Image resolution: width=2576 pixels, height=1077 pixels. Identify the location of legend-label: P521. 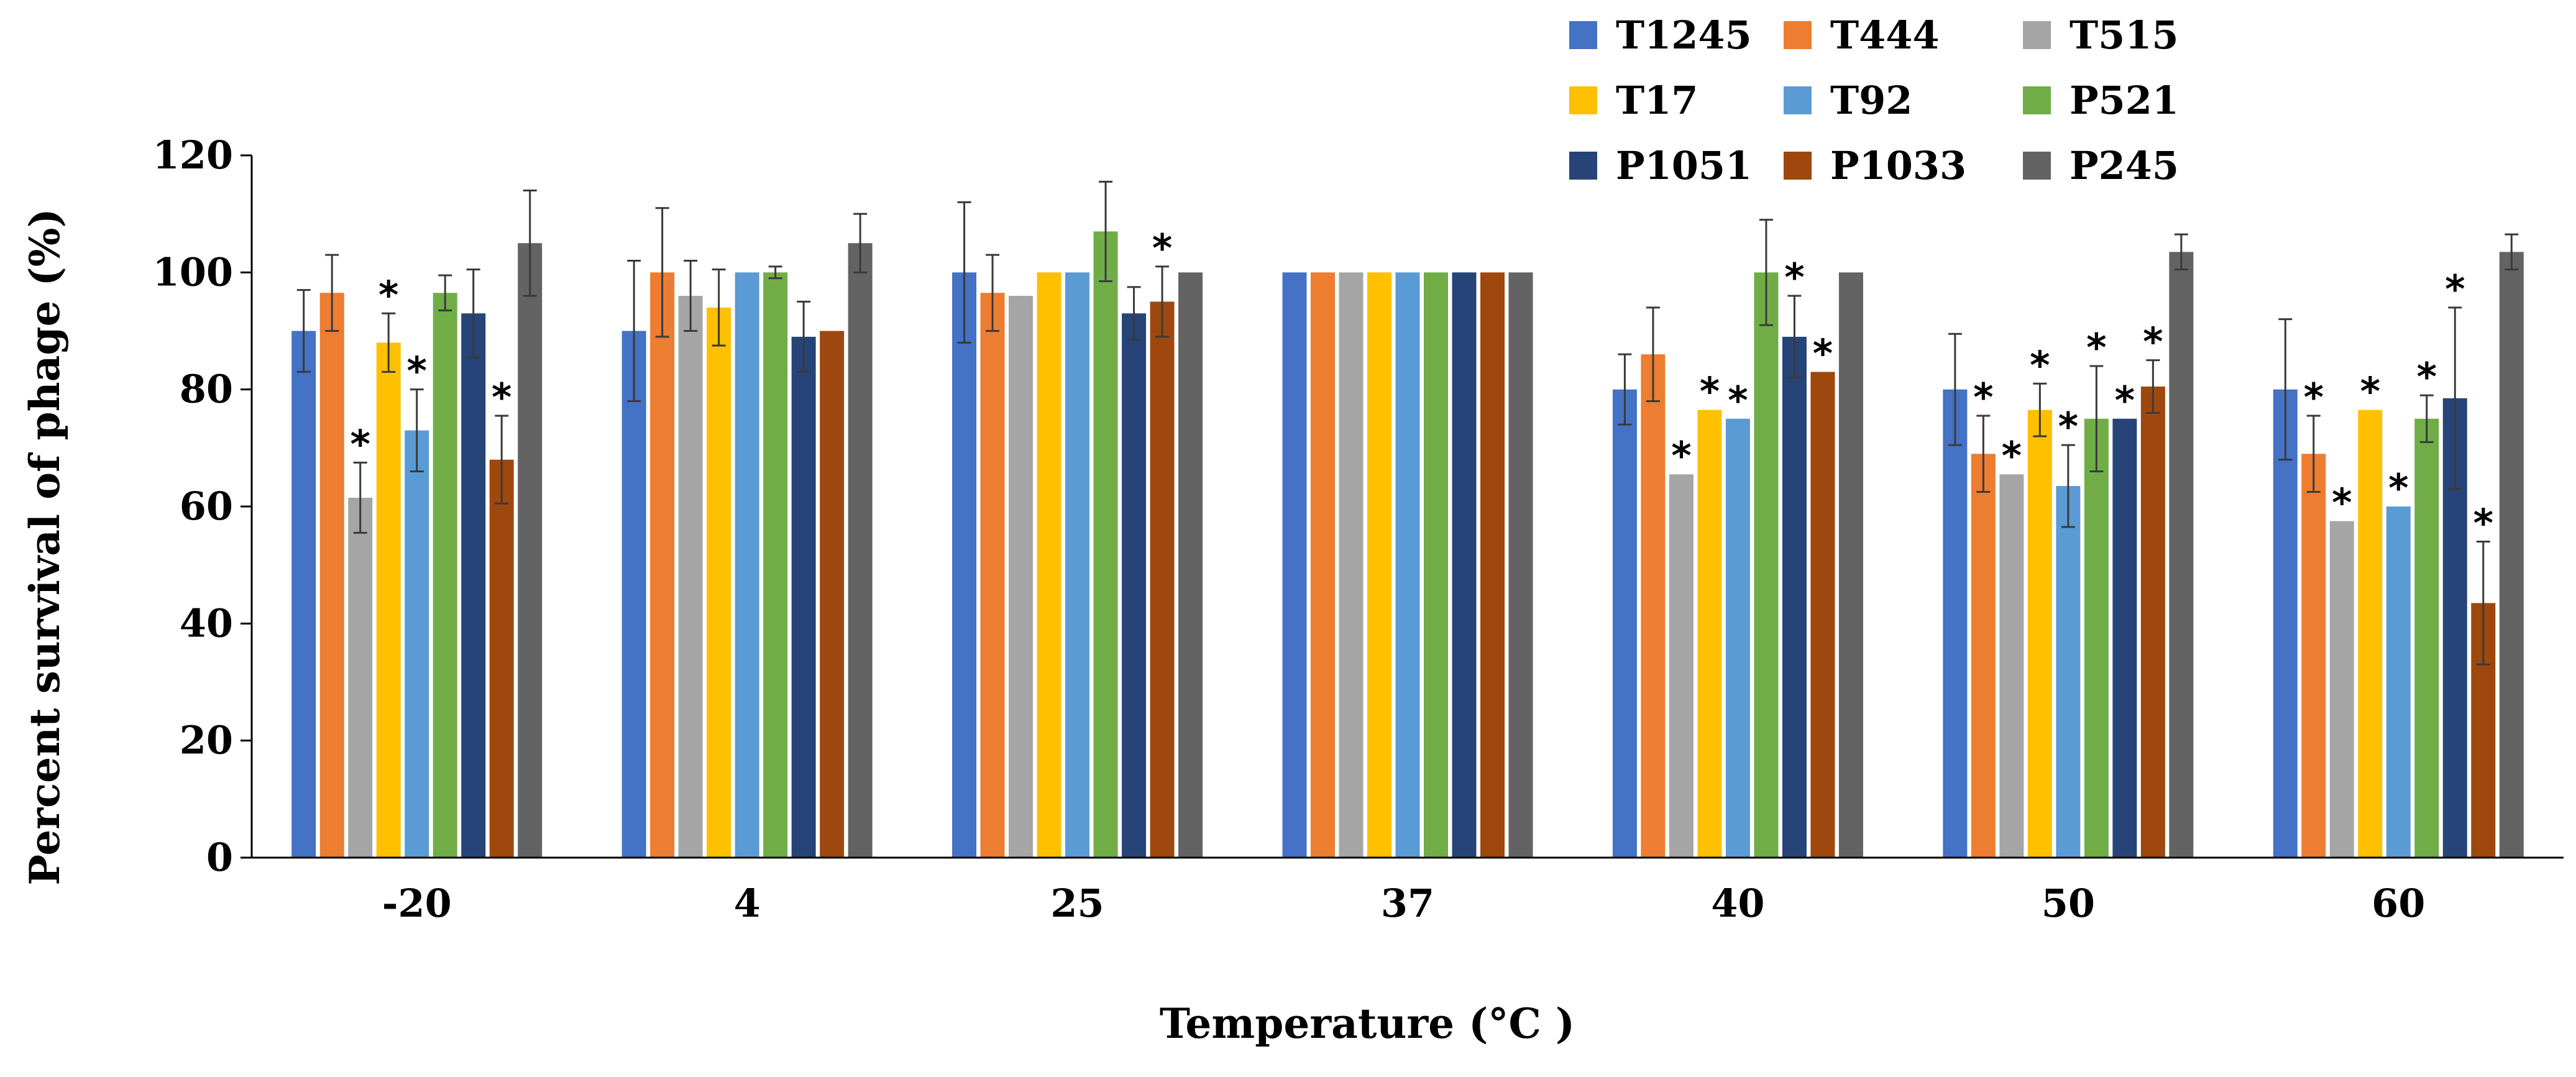
(2124, 100).